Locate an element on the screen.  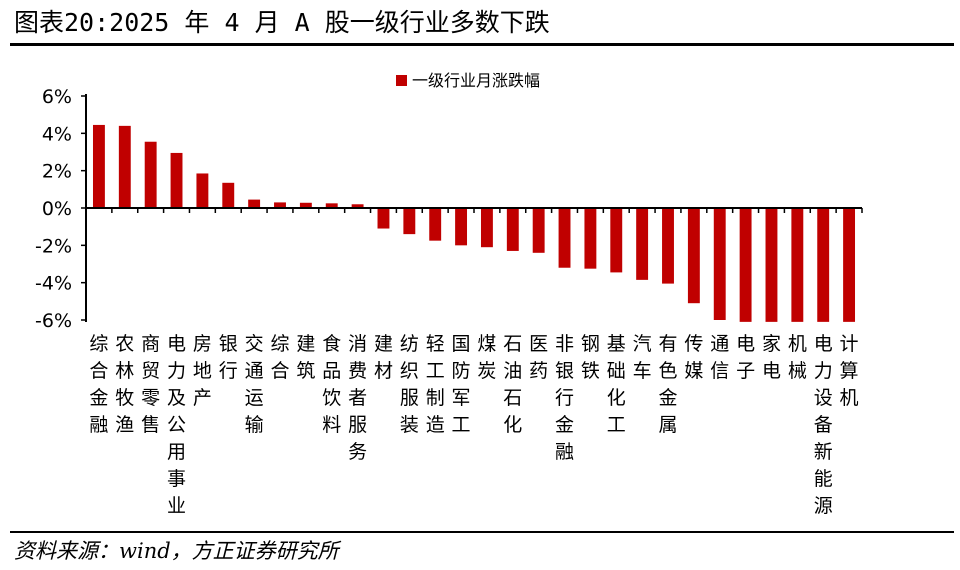
legend-label: 一级行业月涨跌幅 is located at coordinates (476, 80).